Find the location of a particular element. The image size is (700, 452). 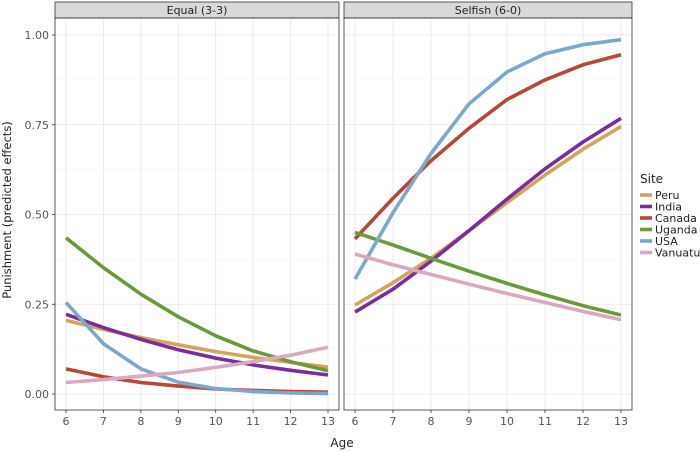

panel-title: Selfish (6-0) is located at coordinates (488, 10).